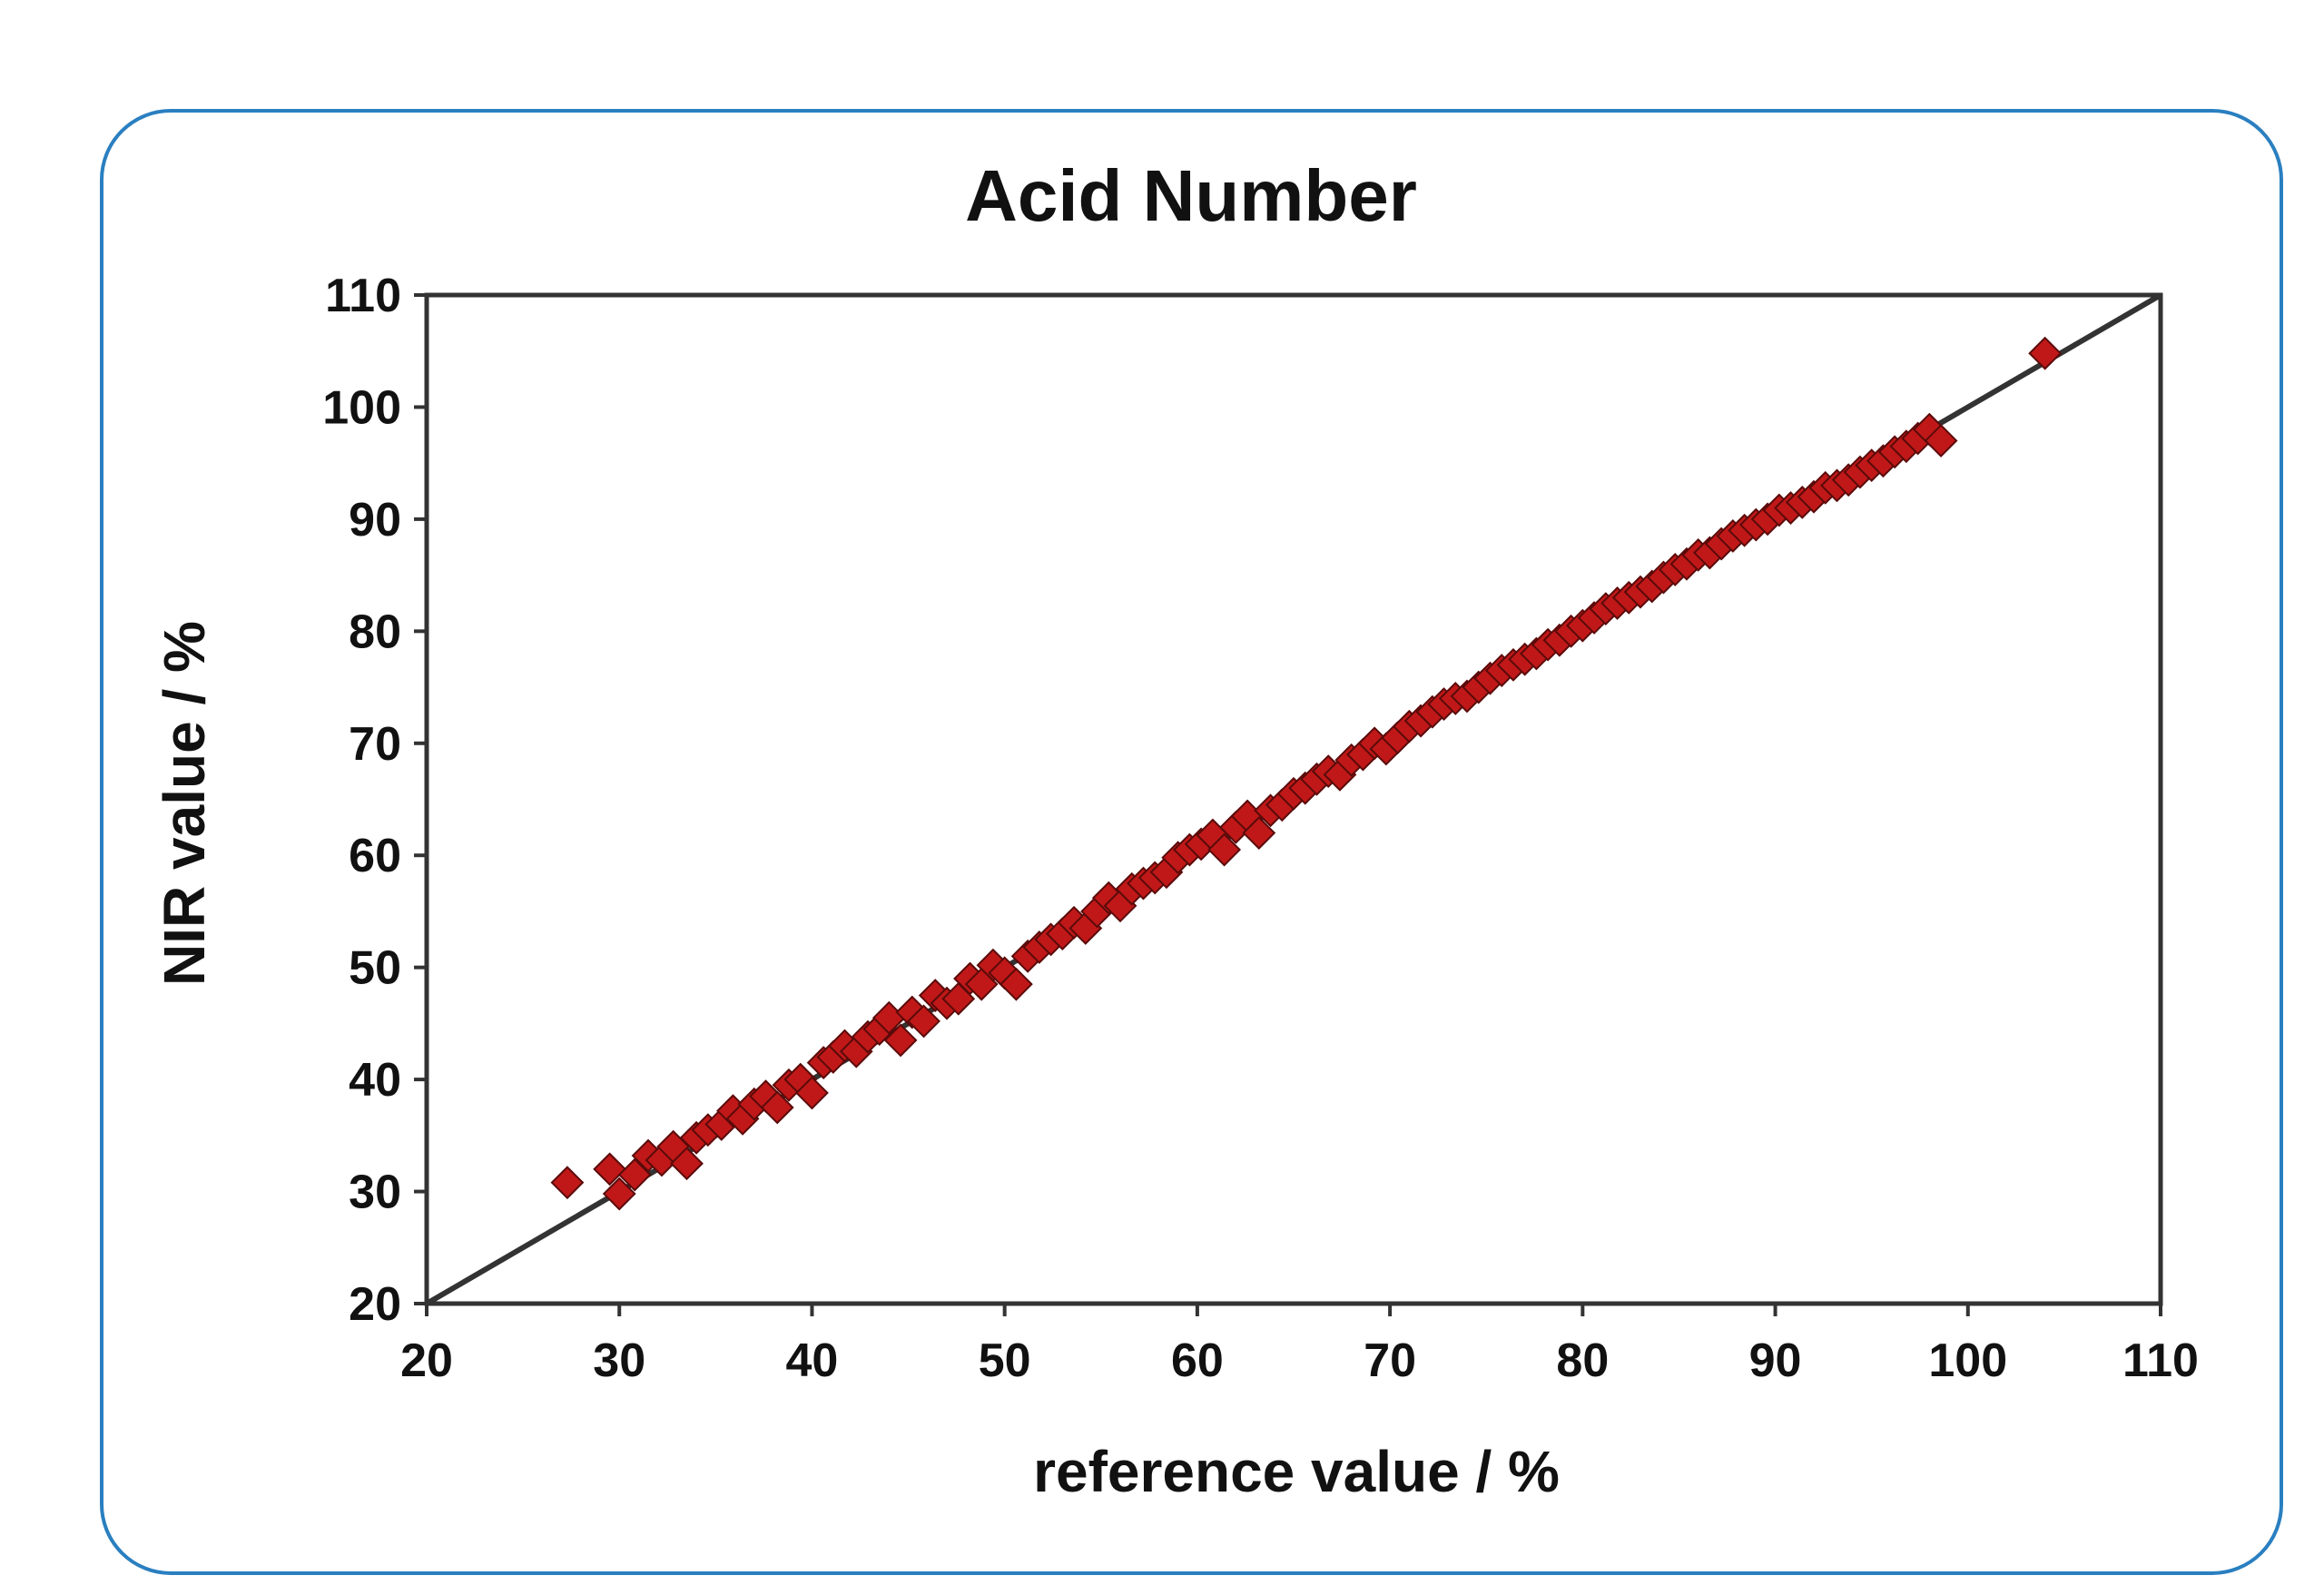  Describe the element at coordinates (184, 804) in the screenshot. I see `y-axis-label: NIR value / %` at that location.